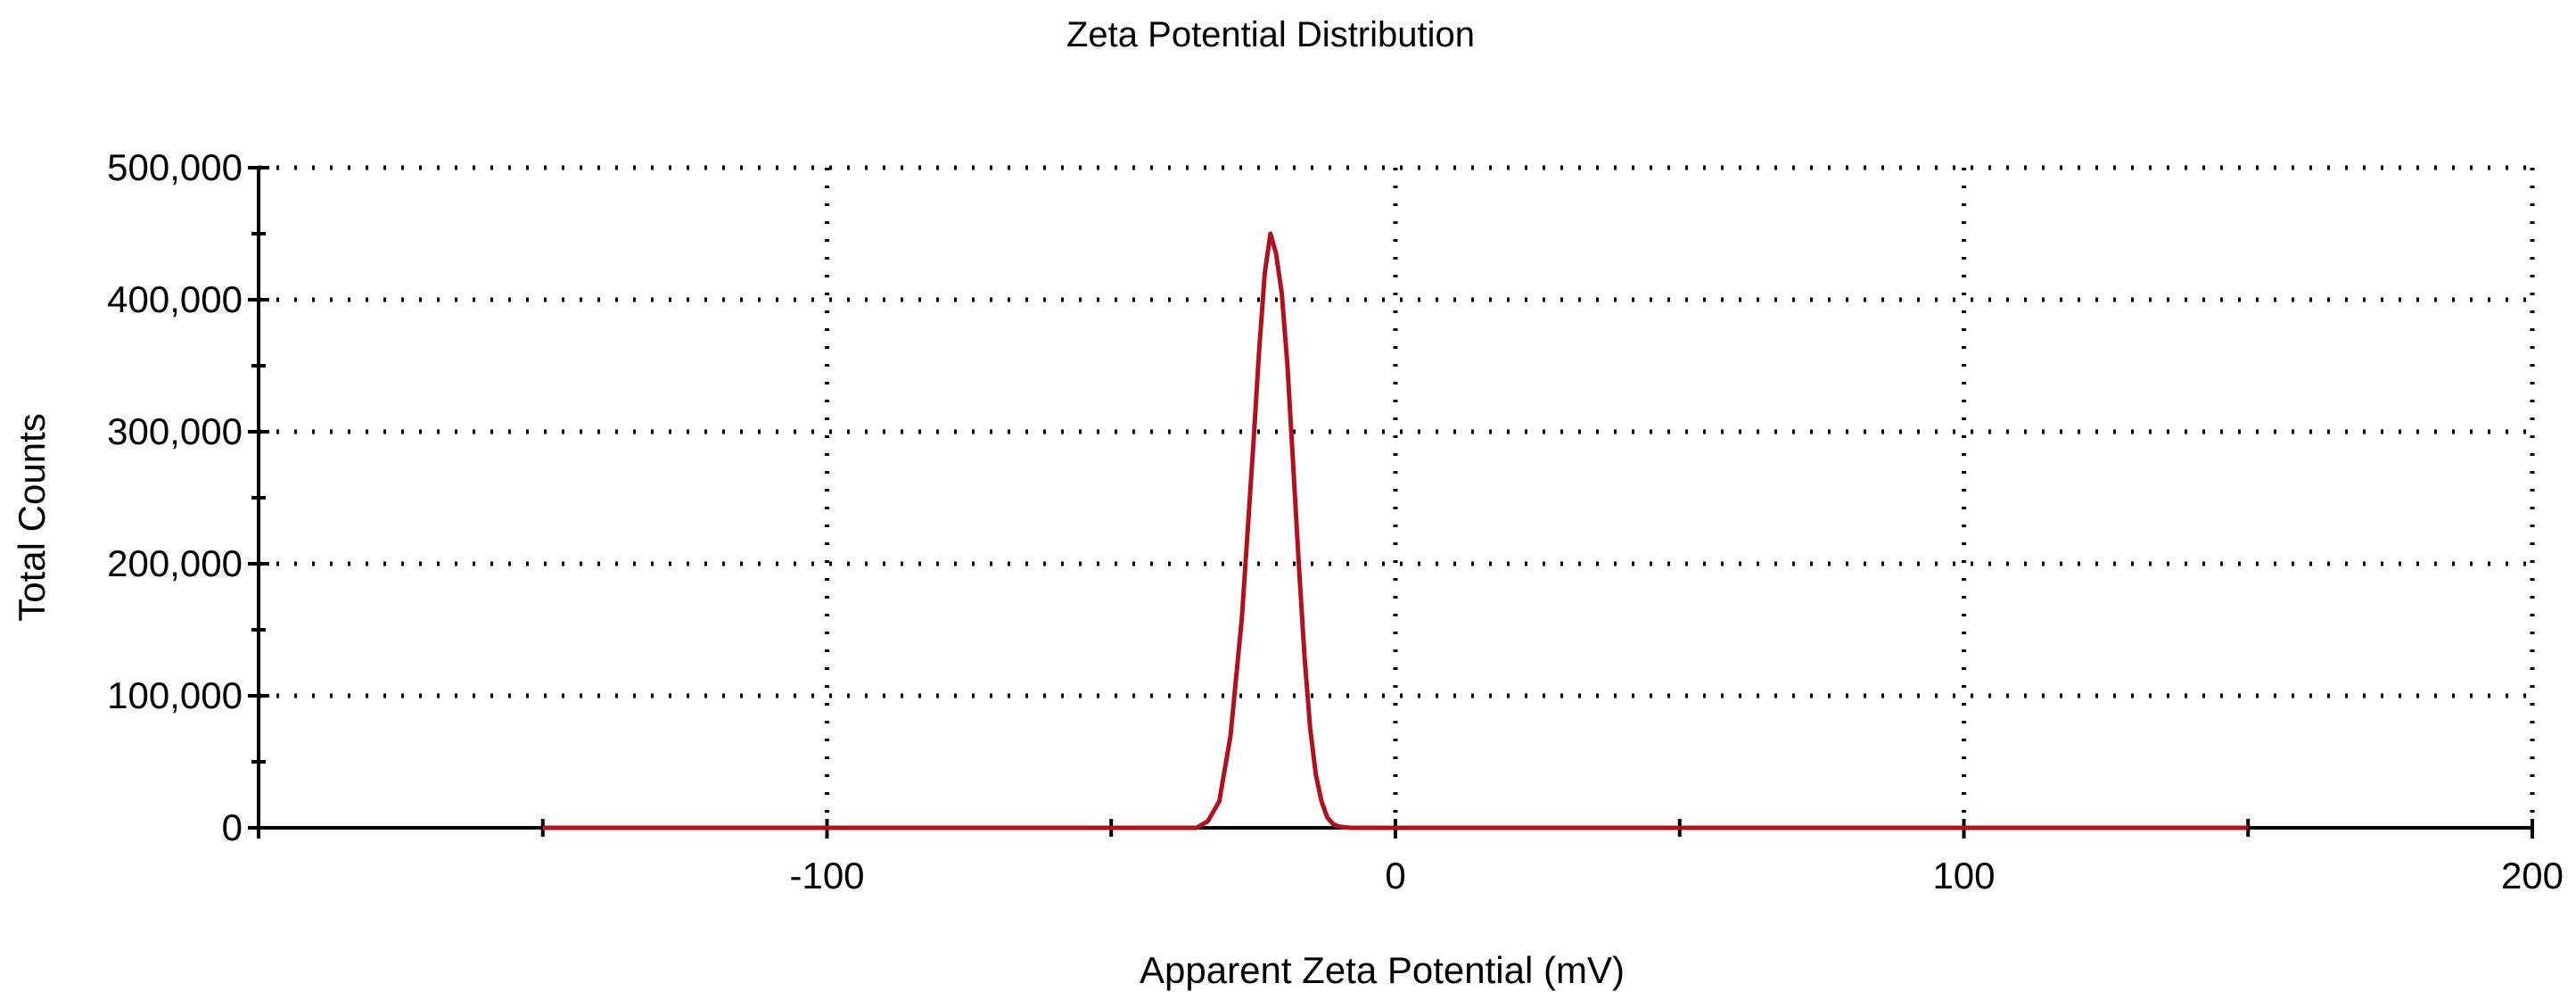  What do you see at coordinates (1270, 34) in the screenshot?
I see `chart-title: Zeta Potential Distribution` at bounding box center [1270, 34].